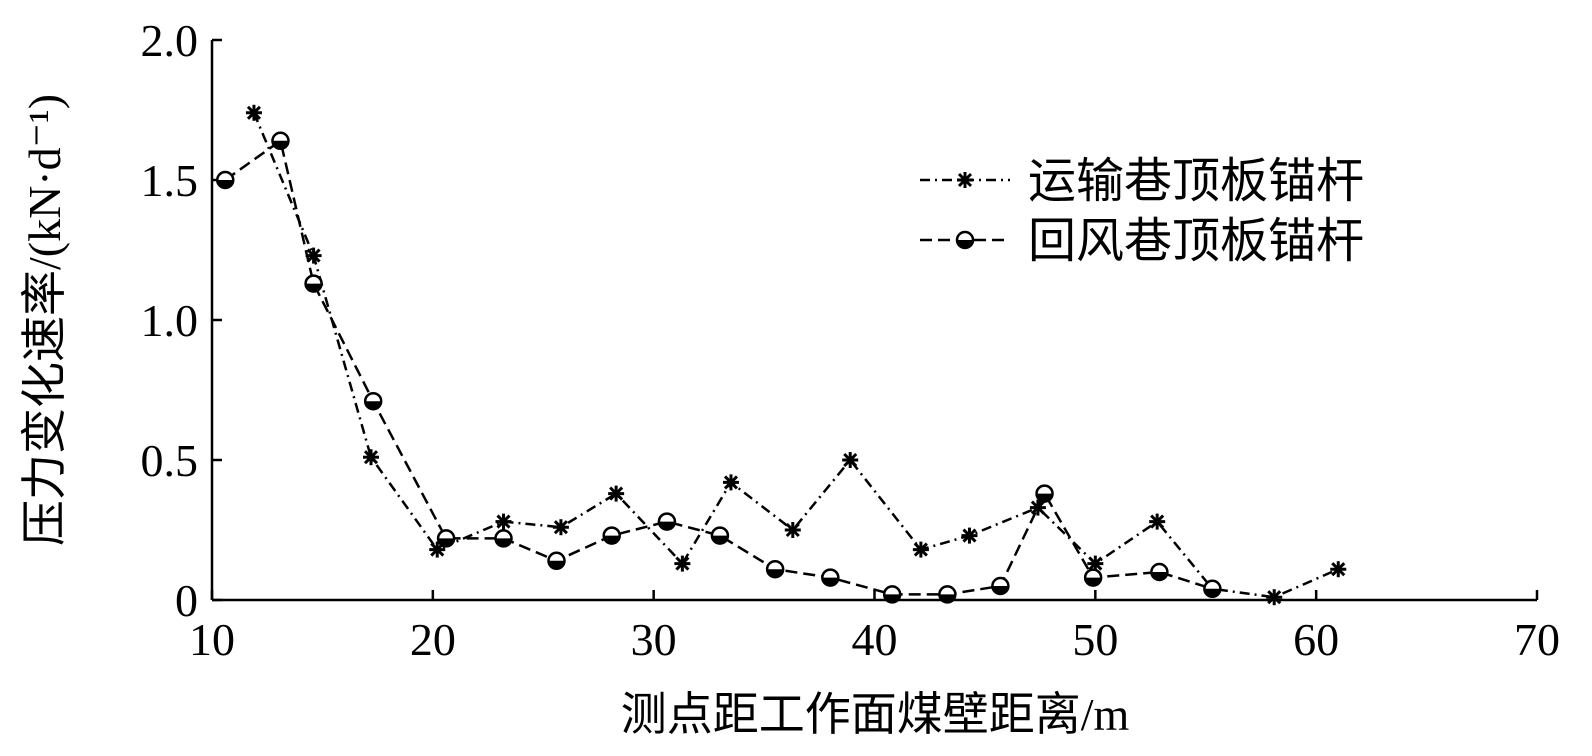 The width and height of the screenshot is (1592, 756). Describe the element at coordinates (654, 639) in the screenshot. I see `x-tick-label: 30` at that location.